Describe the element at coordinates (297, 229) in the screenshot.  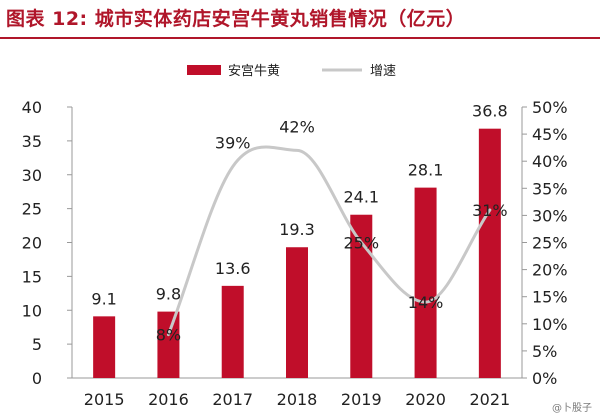
I see `bar-value-label: 19.3` at that location.